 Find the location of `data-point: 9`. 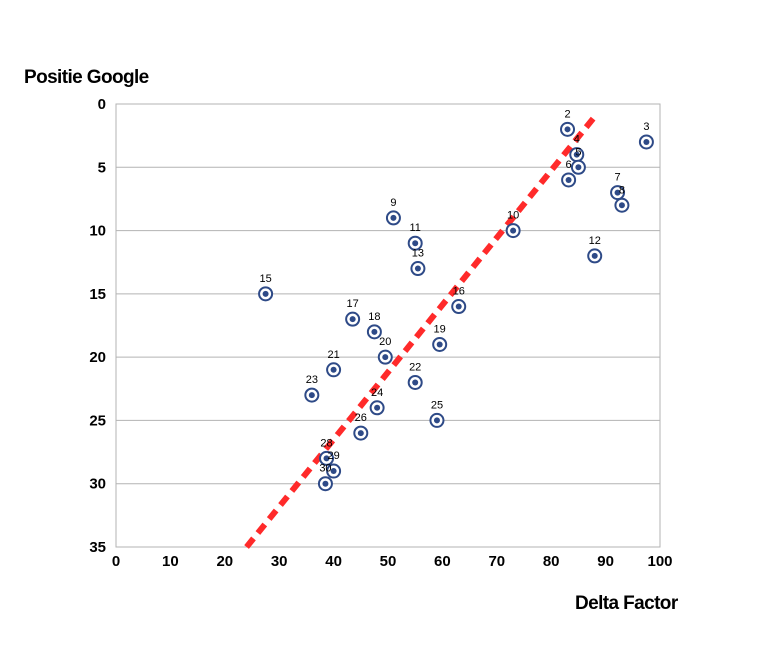

data-point: 9 is located at coordinates (393, 211).